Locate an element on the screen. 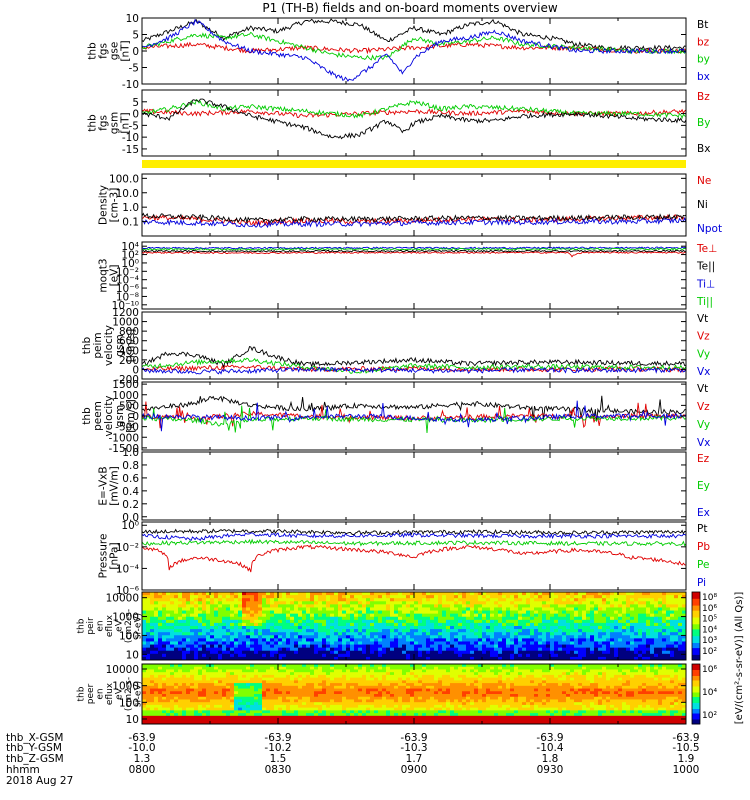  series-line-density-Npot is located at coordinates (414, 222).